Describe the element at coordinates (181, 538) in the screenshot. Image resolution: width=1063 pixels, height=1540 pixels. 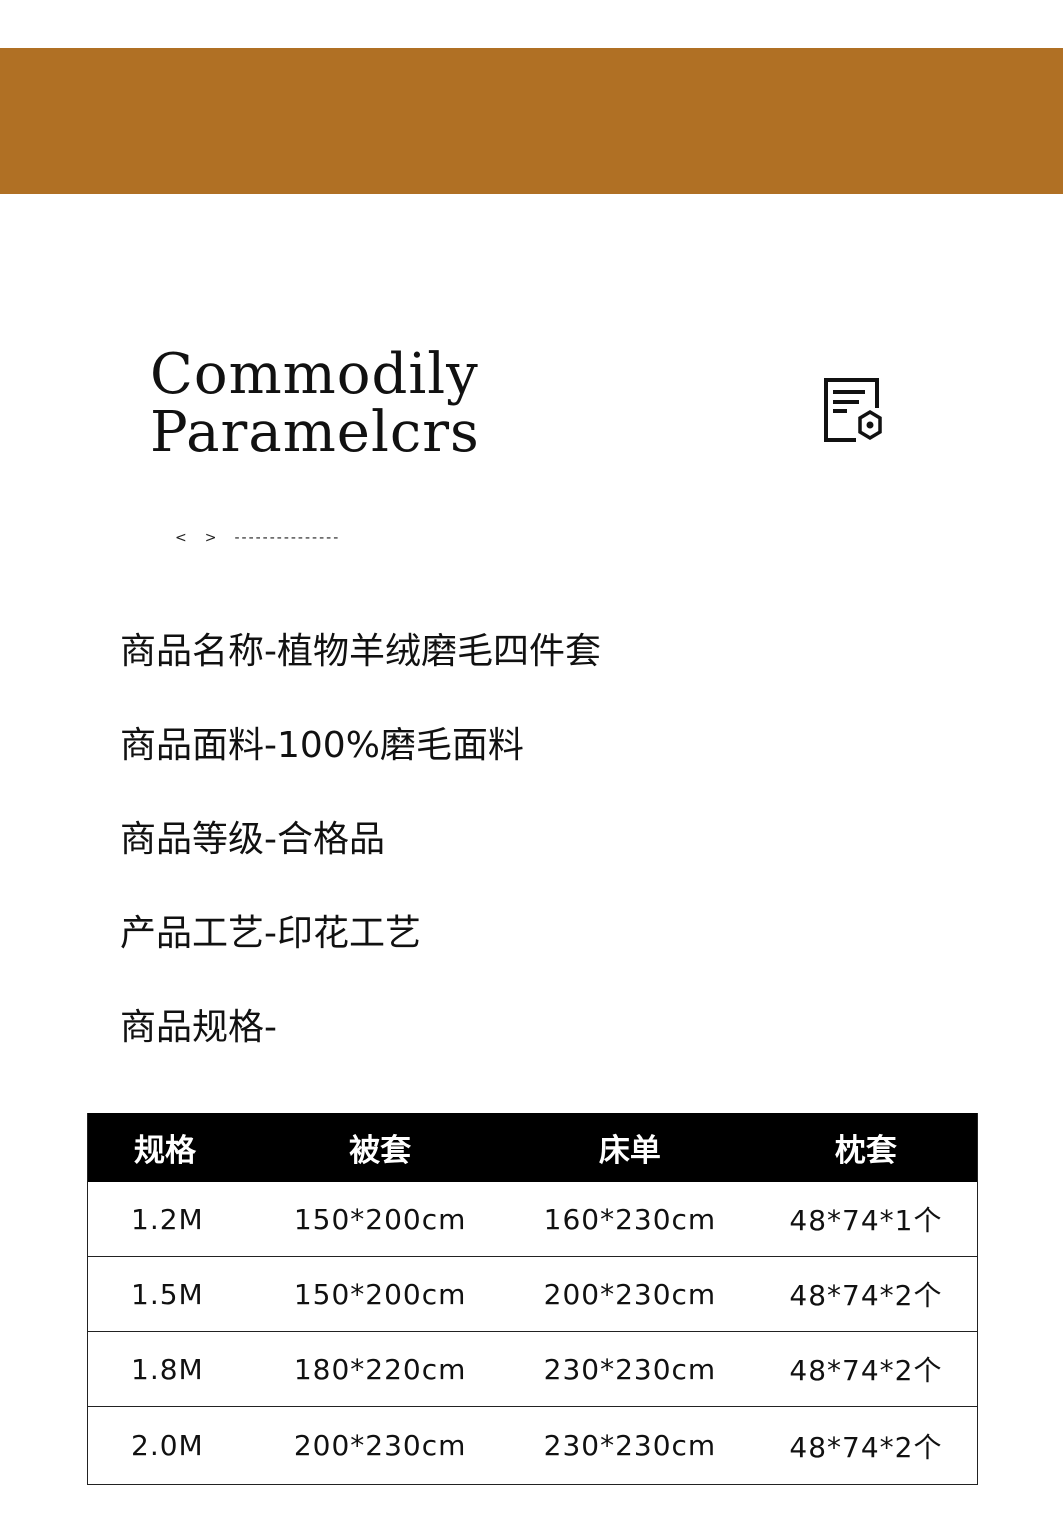
I see `prev-arrow: <` at that location.